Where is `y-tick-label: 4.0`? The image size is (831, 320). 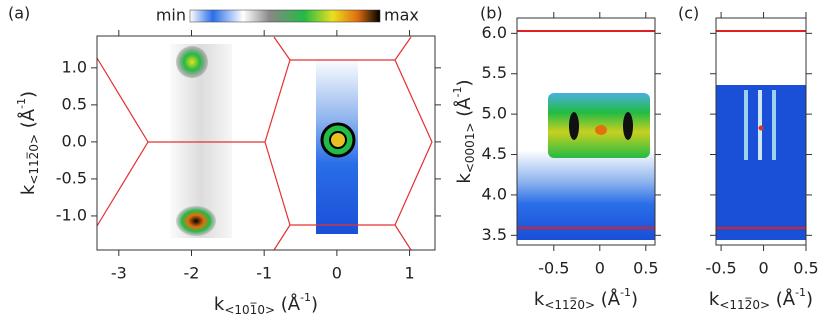 y-tick-label: 4.0 is located at coordinates (494, 193).